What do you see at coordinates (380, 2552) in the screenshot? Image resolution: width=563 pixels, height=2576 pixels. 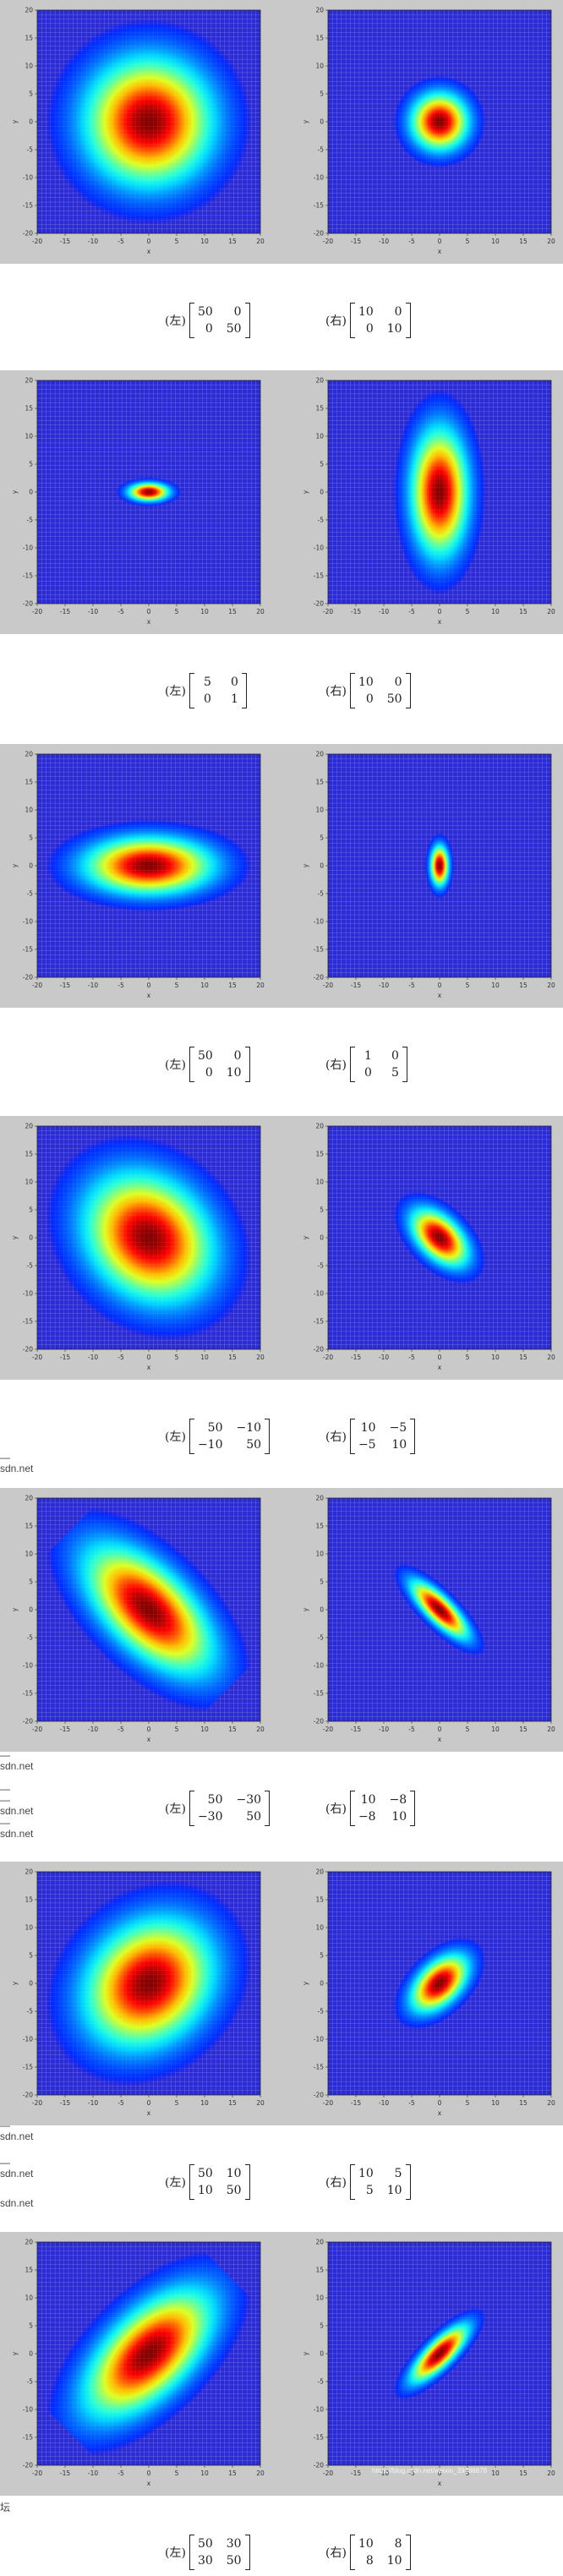 I see `covariance-matrix: 10 8 8 10` at bounding box center [380, 2552].